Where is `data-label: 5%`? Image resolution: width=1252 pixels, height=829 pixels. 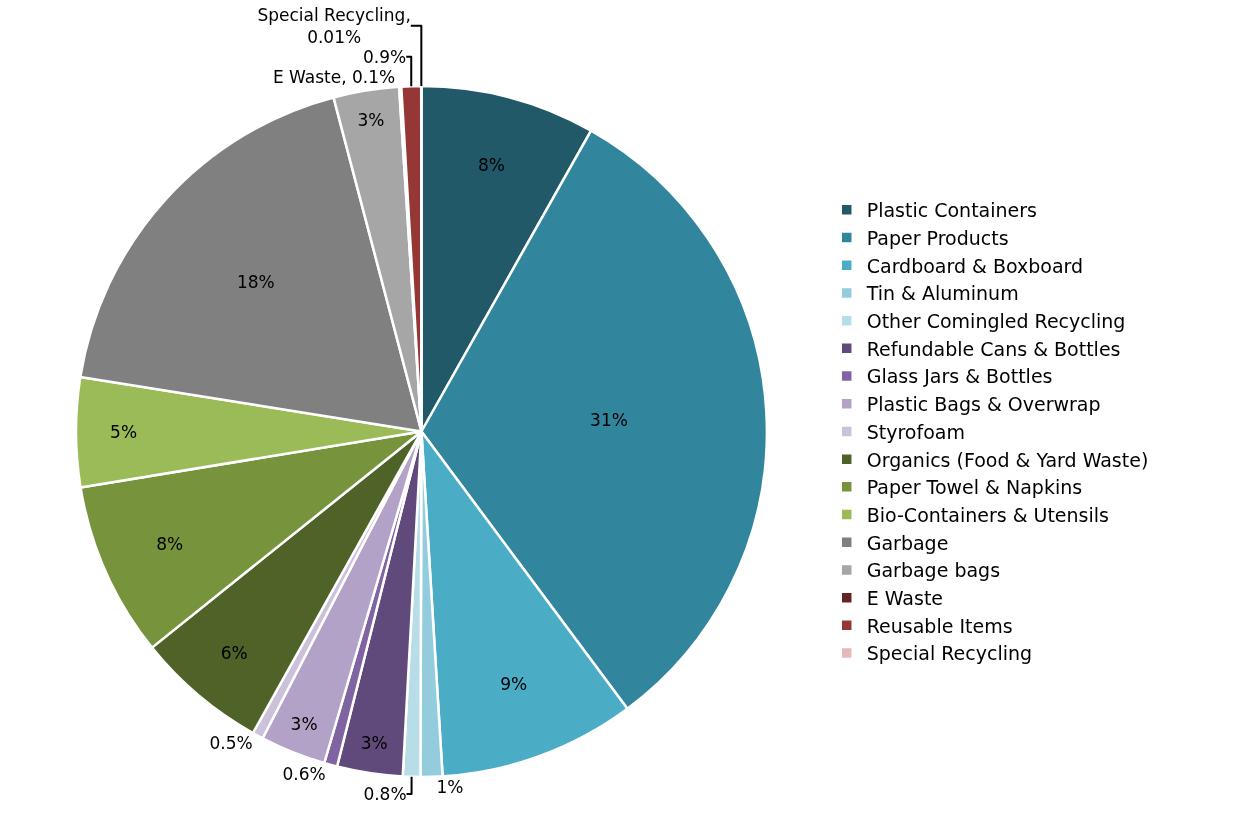
data-label: 5% is located at coordinates (124, 432).